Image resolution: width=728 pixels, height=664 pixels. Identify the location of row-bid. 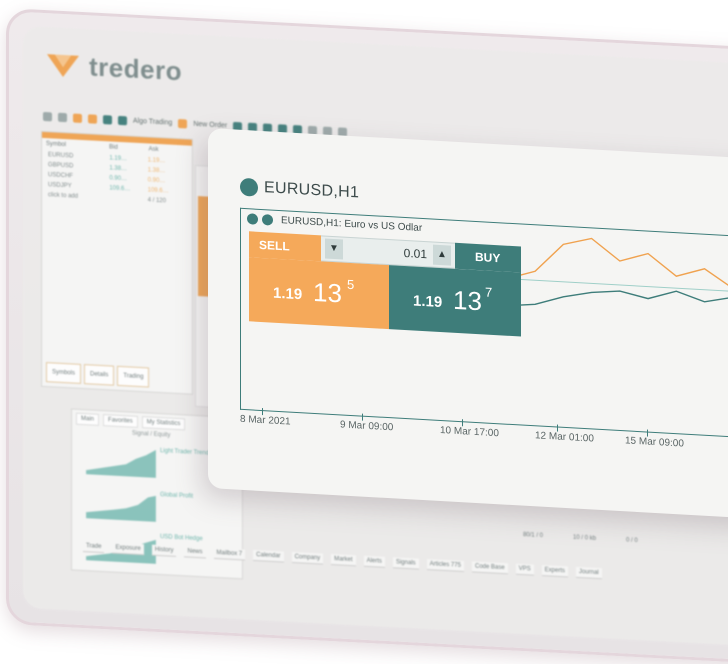
(128, 199).